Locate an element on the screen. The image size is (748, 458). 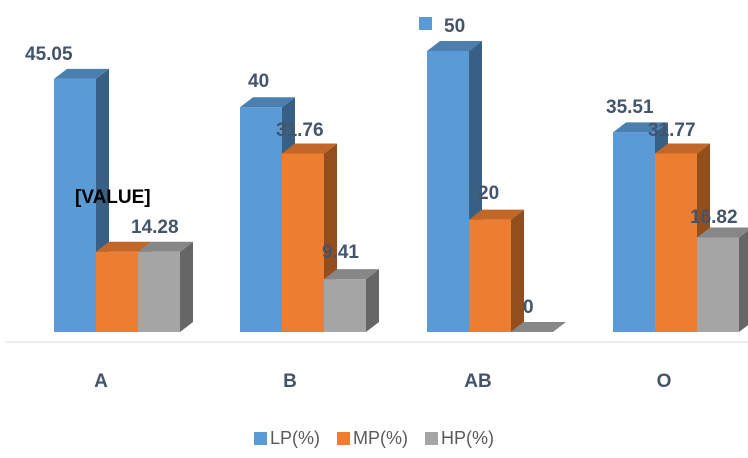
data-label-ab-mp: 20 is located at coordinates (488, 193).